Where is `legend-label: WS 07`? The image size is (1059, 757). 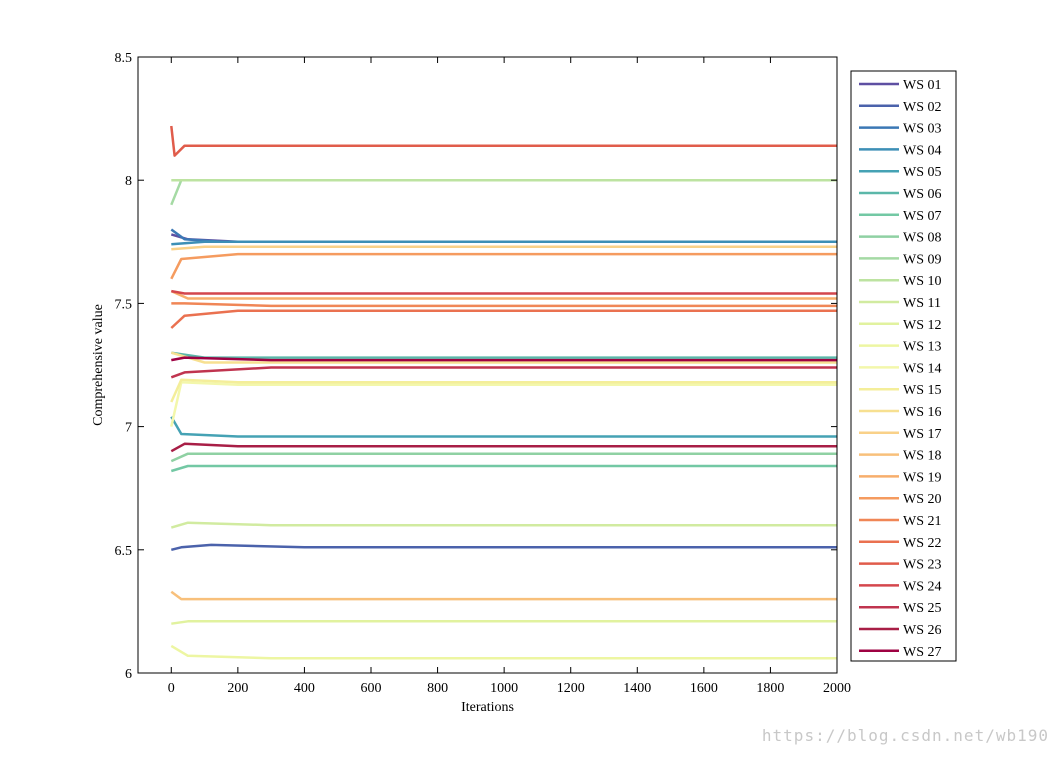 legend-label: WS 07 is located at coordinates (922, 216).